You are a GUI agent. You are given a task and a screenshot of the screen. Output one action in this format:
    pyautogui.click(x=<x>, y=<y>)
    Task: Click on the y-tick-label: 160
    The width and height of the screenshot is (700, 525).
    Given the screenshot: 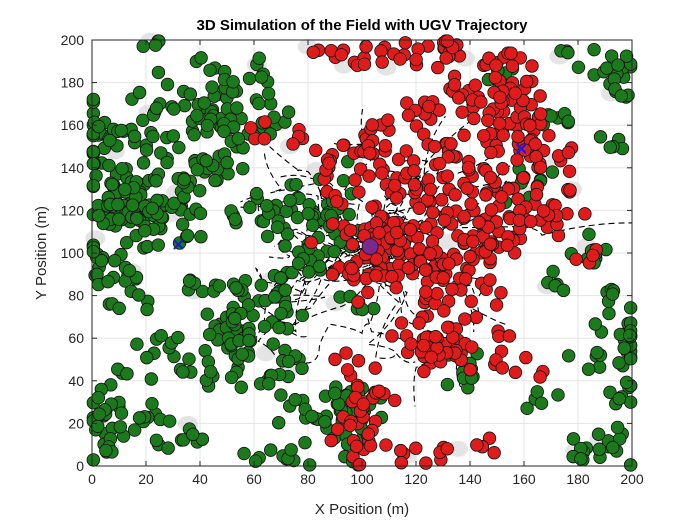 What is the action you would take?
    pyautogui.click(x=73, y=125)
    